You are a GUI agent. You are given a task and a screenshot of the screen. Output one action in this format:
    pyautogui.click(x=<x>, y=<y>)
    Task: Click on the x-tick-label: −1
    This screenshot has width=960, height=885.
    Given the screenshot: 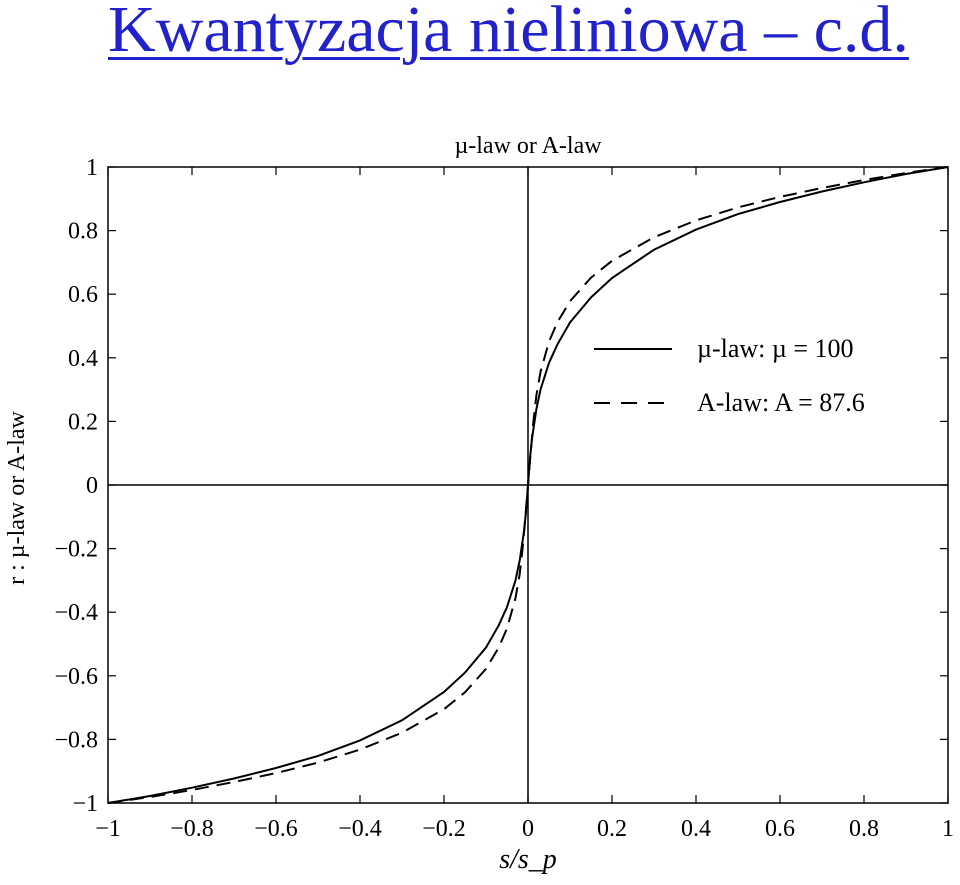 What is the action you would take?
    pyautogui.click(x=108, y=829)
    